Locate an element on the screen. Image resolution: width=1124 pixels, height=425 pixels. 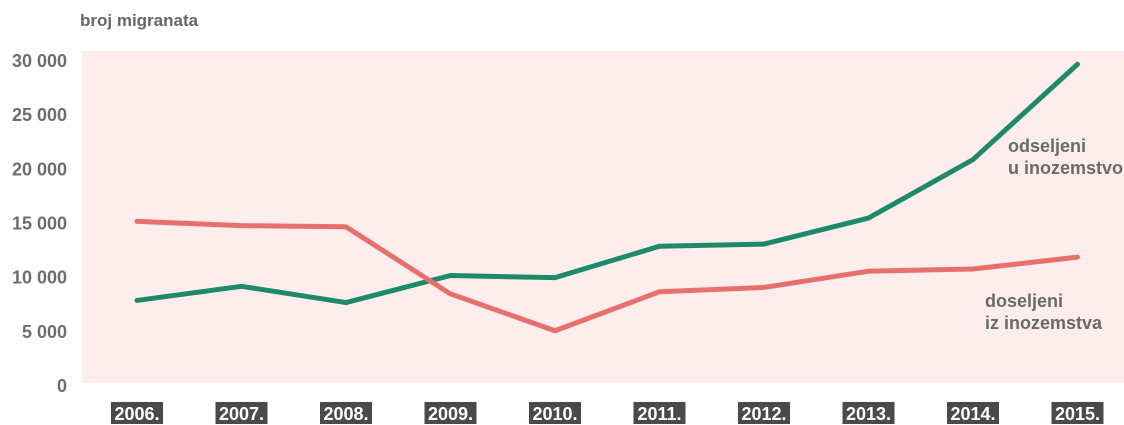
y-tick-label: 20 000 is located at coordinates (39, 169).